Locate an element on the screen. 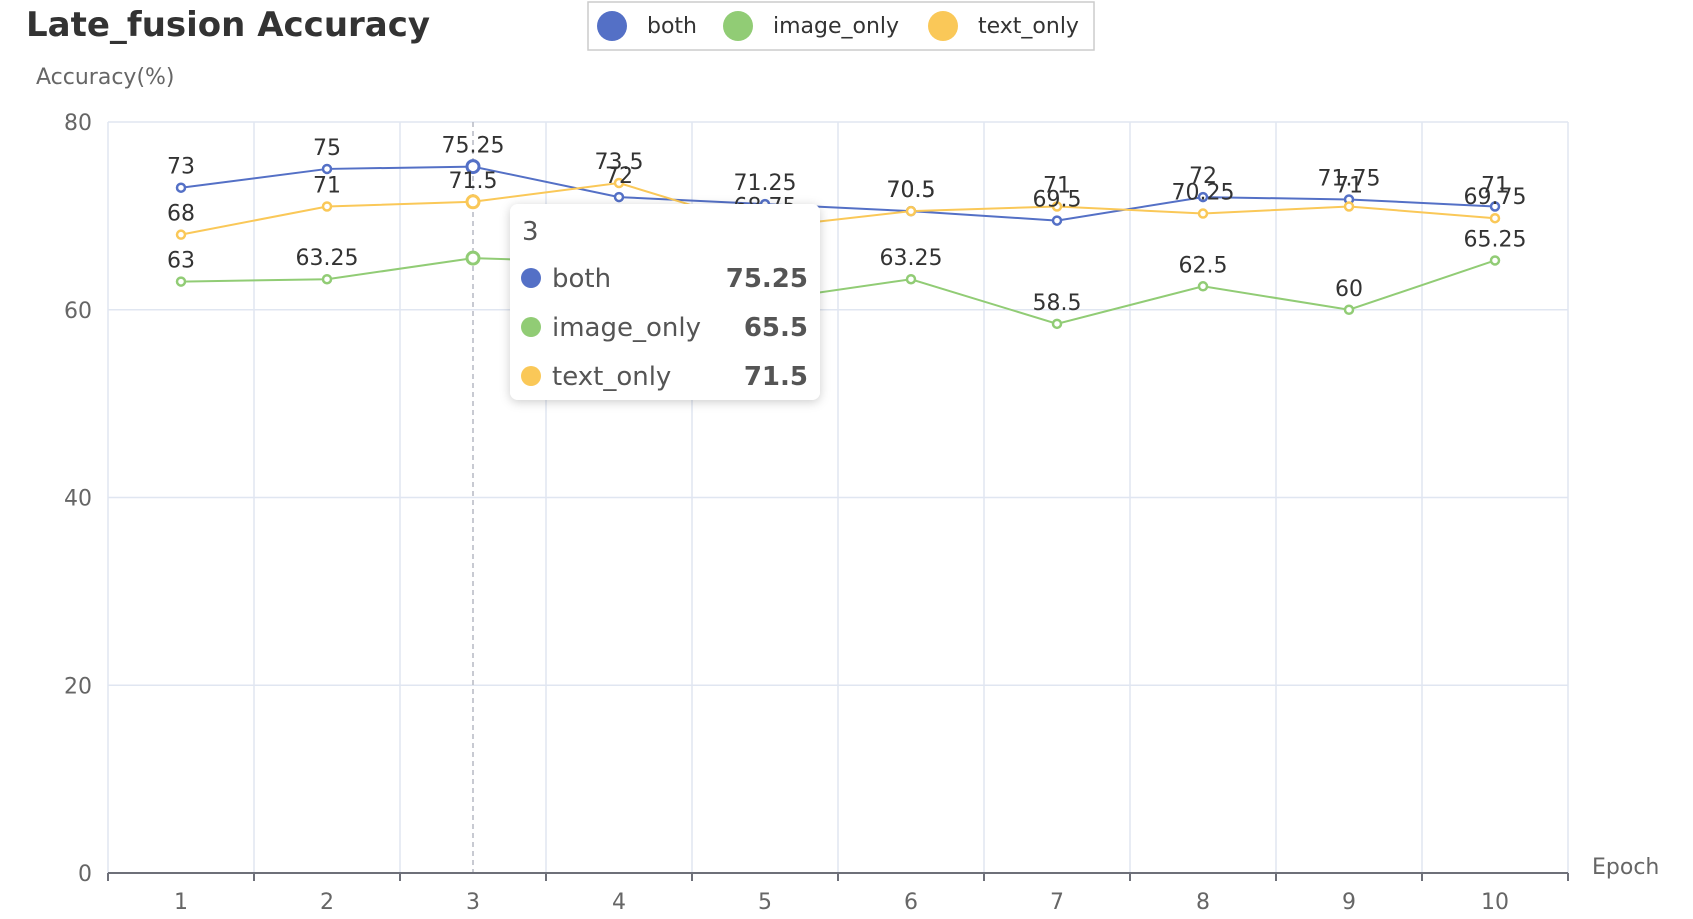 This screenshot has width=1693, height=919. series-line-both is located at coordinates (838, 193).